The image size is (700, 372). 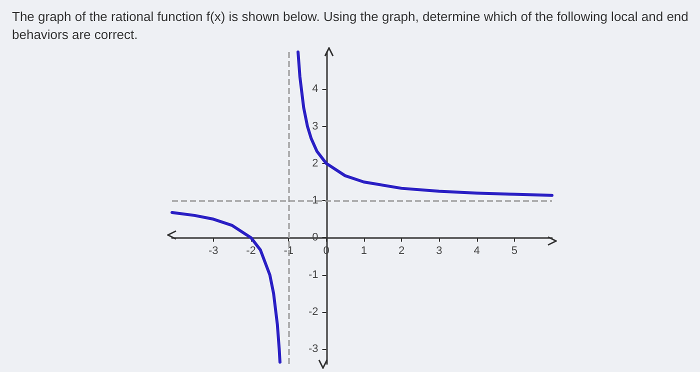 I want to click on y-tick-label: 3, so click(x=315, y=126).